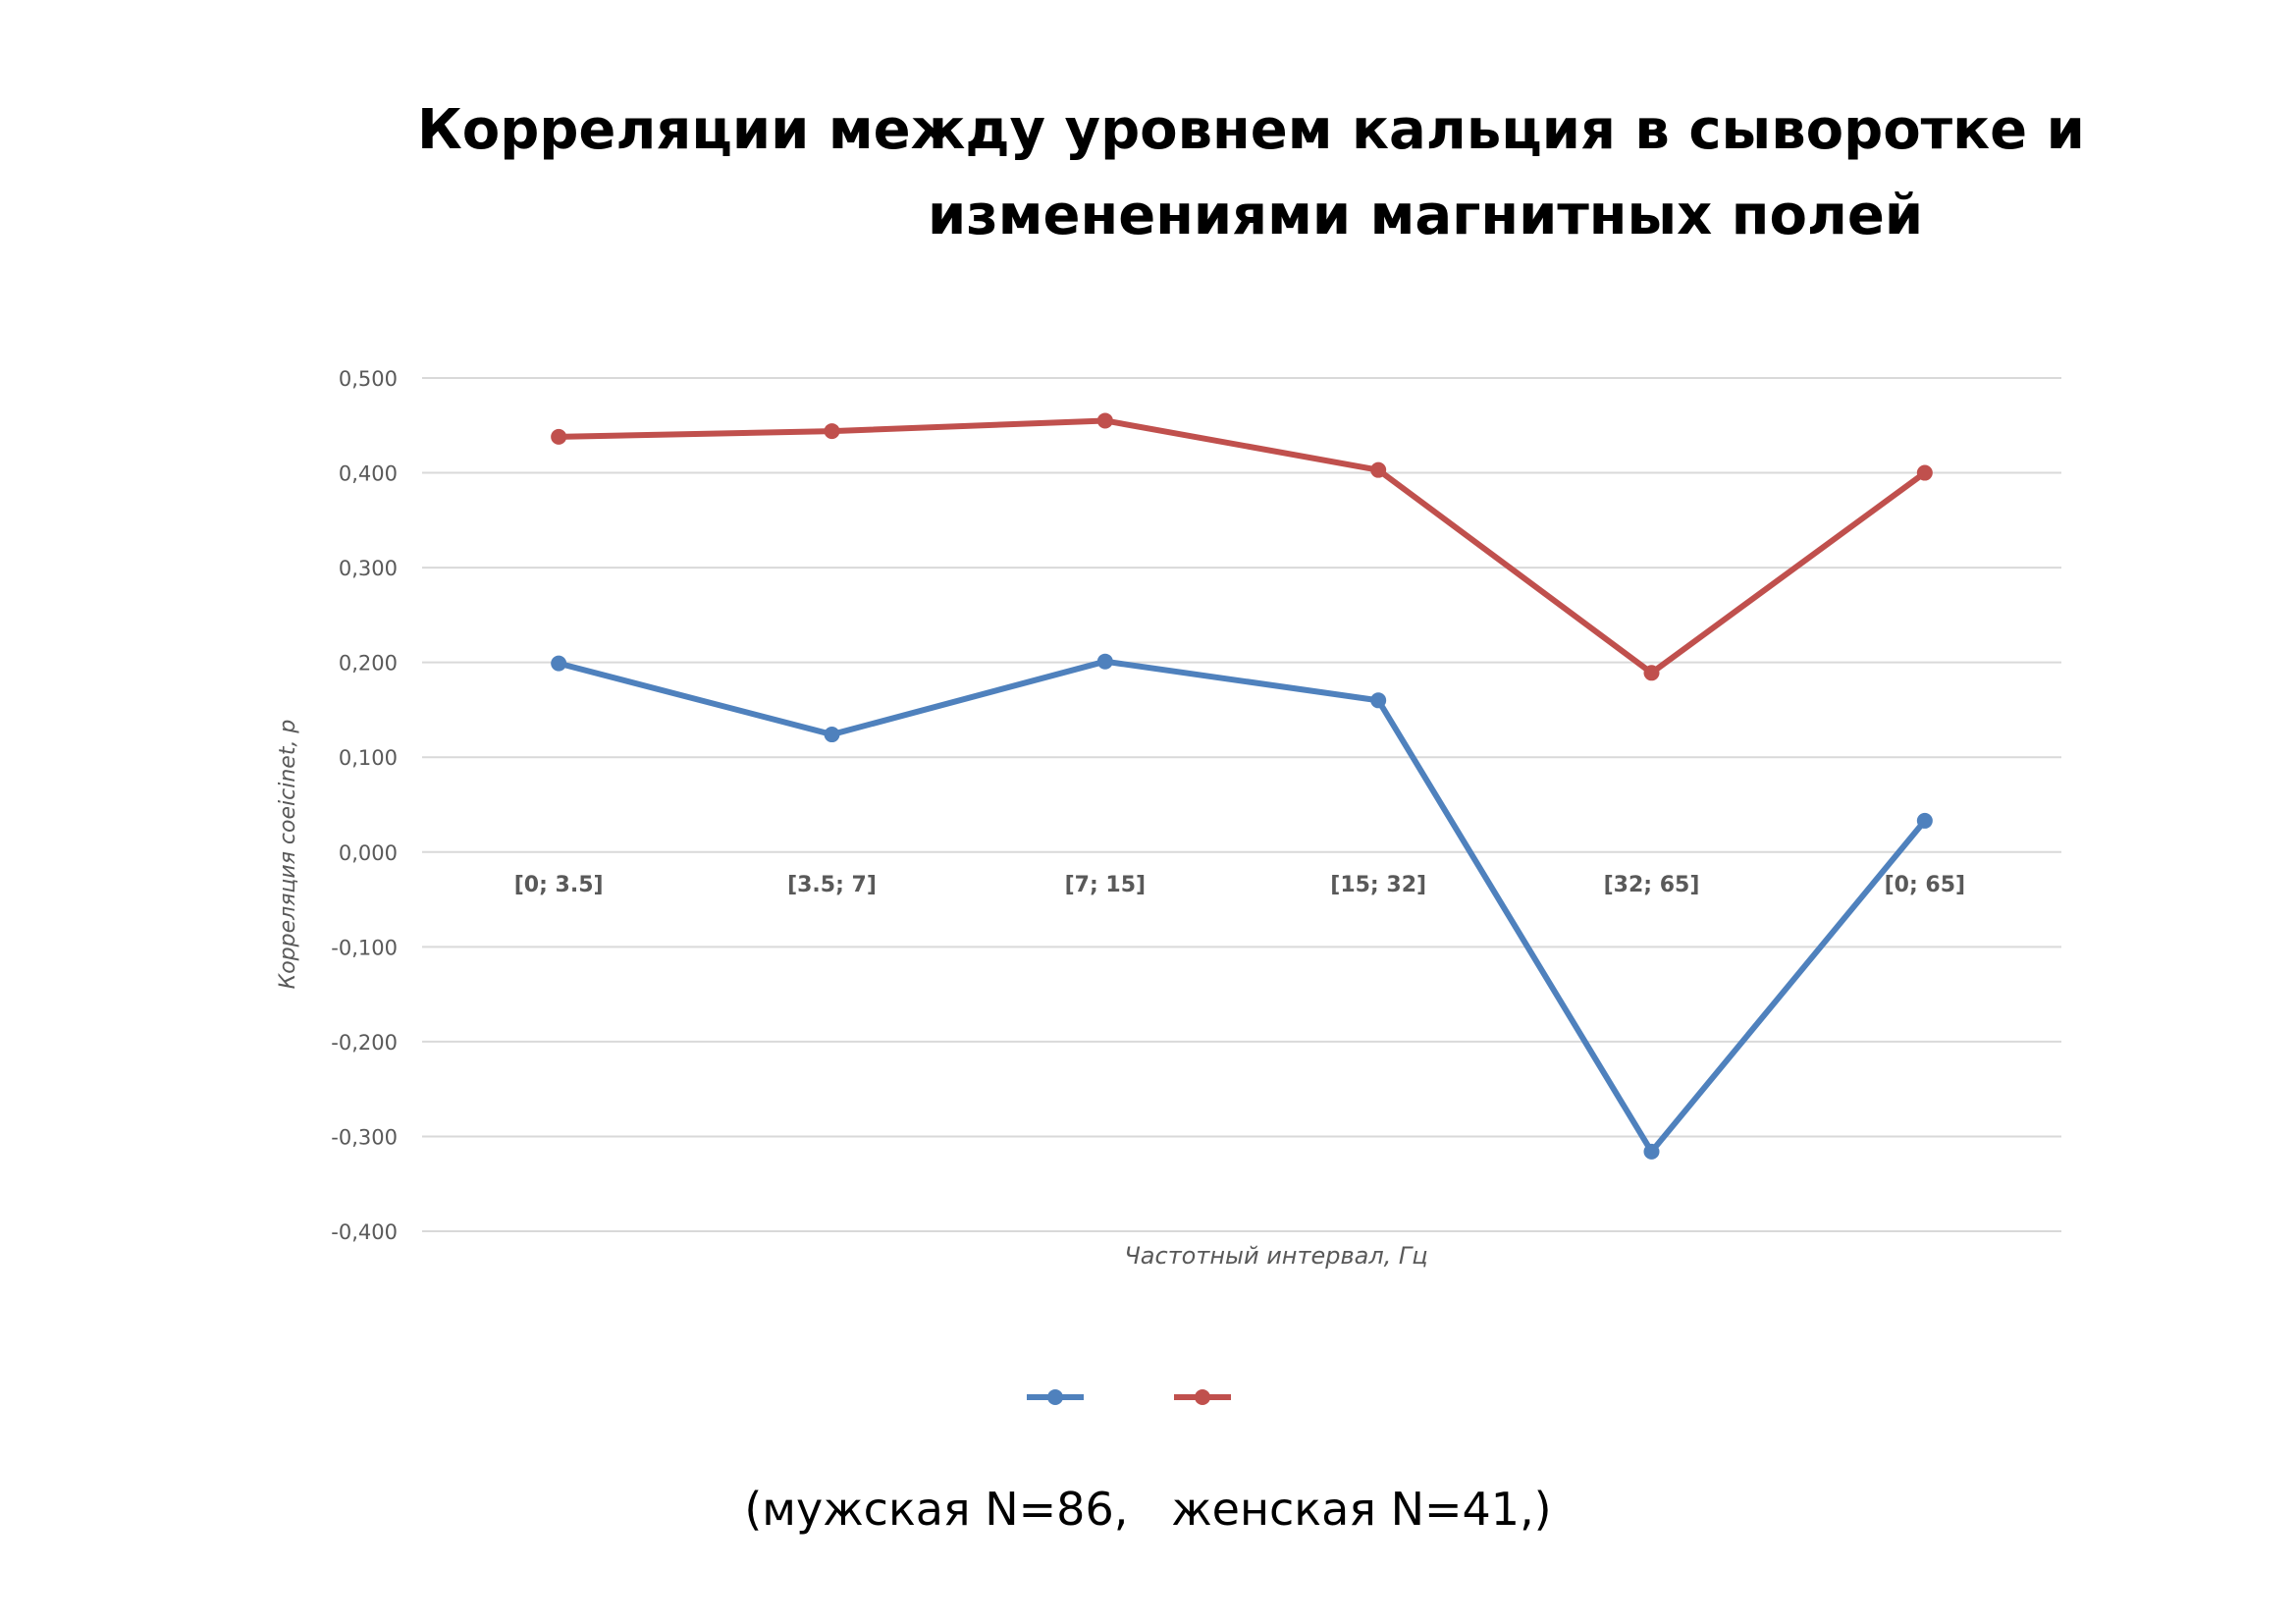 This screenshot has height=1624, width=2296. What do you see at coordinates (1925, 885) in the screenshot?
I see `x-tick-label: [0; 65]` at bounding box center [1925, 885].